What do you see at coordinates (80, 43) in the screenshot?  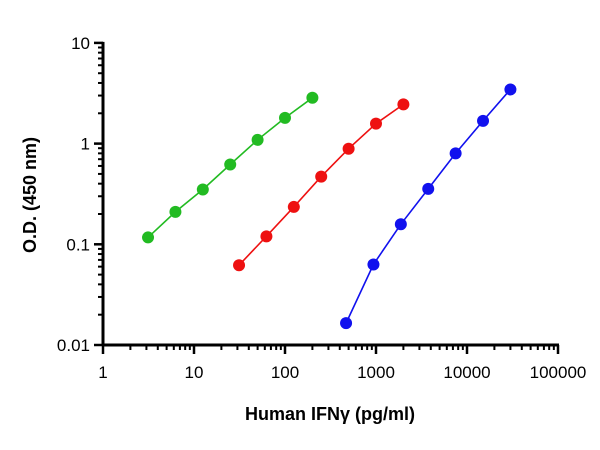 I see `y-tick-label: 10` at bounding box center [80, 43].